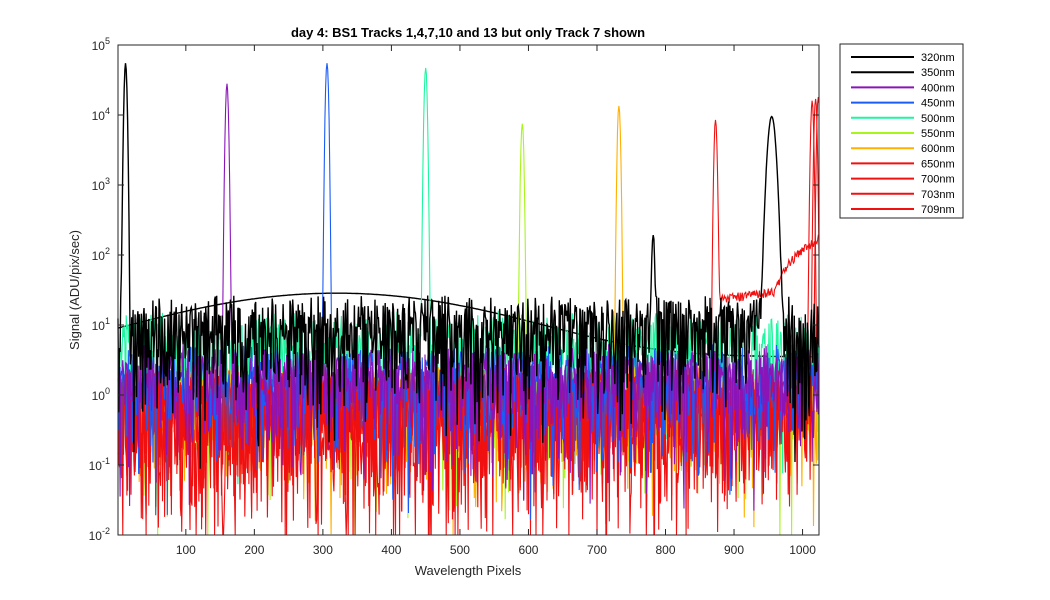 The width and height of the screenshot is (1050, 600). Describe the element at coordinates (938, 58) in the screenshot. I see `legend-label: 320nm` at that location.